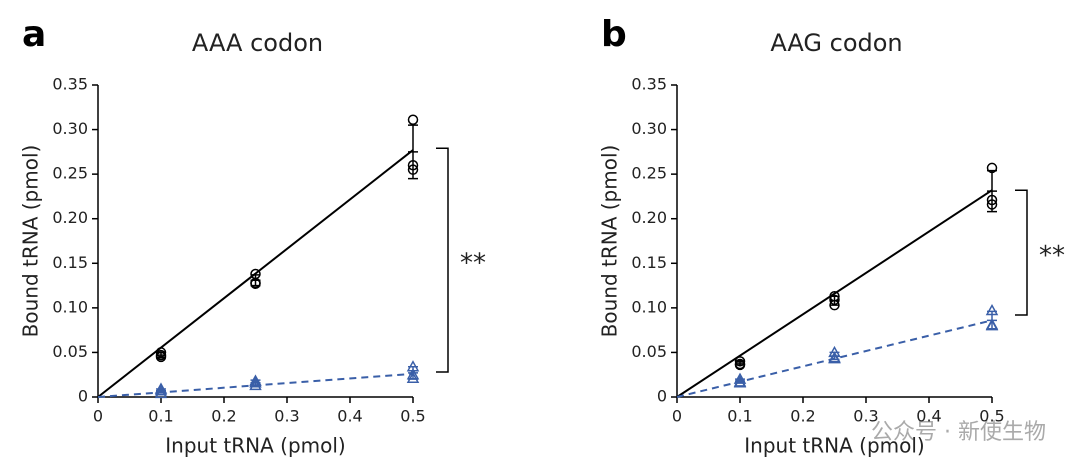 The height and width of the screenshot is (475, 1080). I want to click on watermark: 公众号 · 新使生物, so click(958, 432).